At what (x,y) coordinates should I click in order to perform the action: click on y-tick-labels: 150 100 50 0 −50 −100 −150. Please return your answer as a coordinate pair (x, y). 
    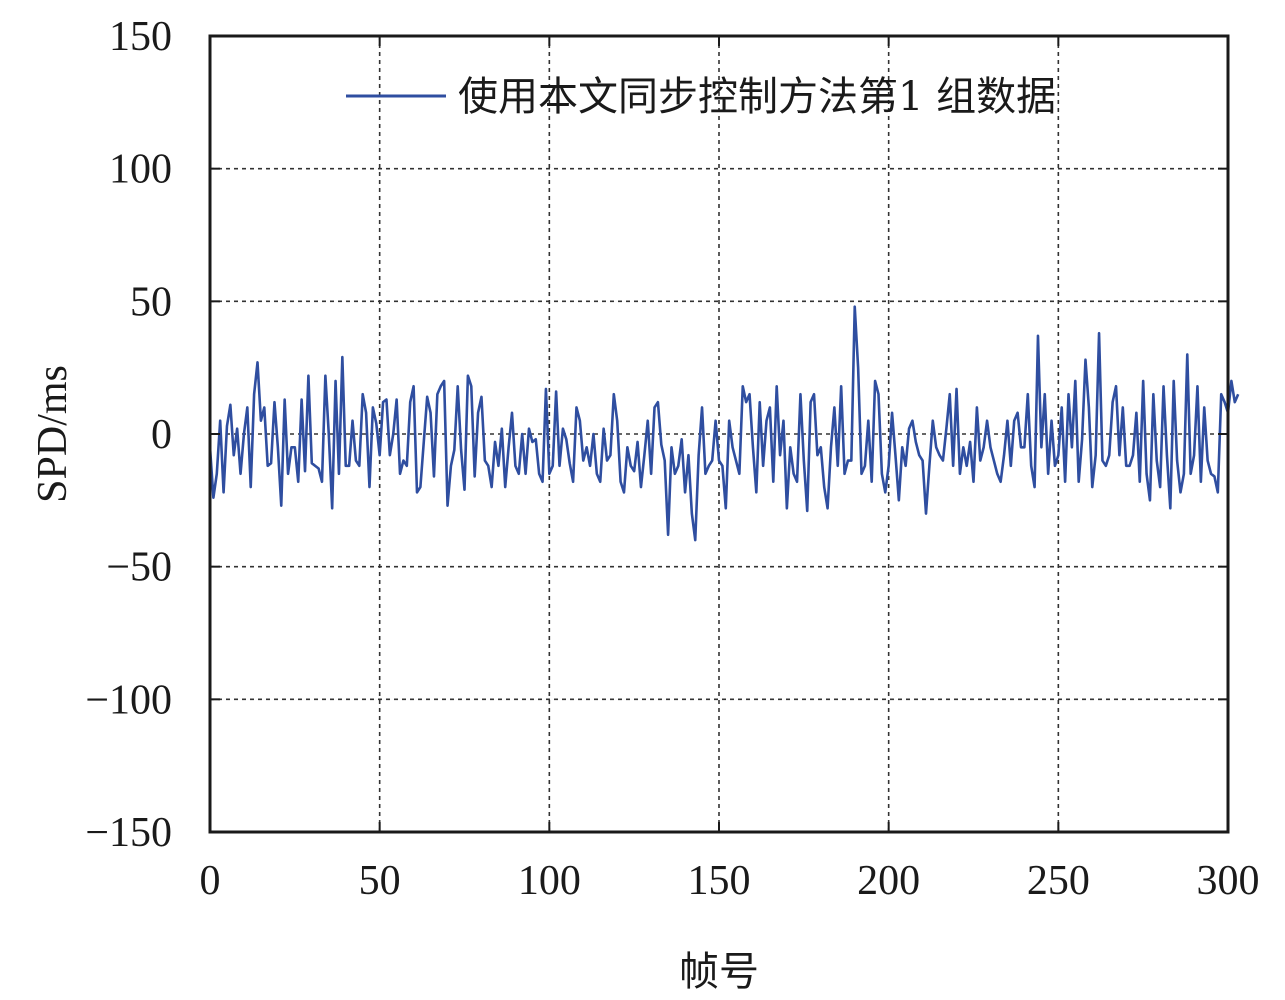
    Looking at the image, I should click on (128, 435).